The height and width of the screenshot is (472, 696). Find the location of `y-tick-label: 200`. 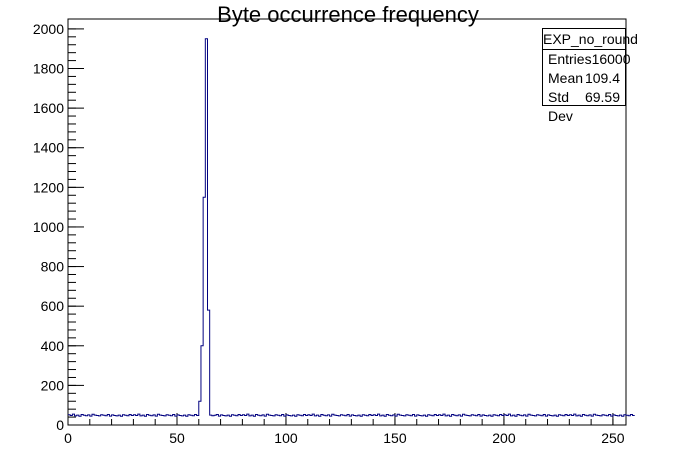

y-tick-label: 200 is located at coordinates (53, 385).